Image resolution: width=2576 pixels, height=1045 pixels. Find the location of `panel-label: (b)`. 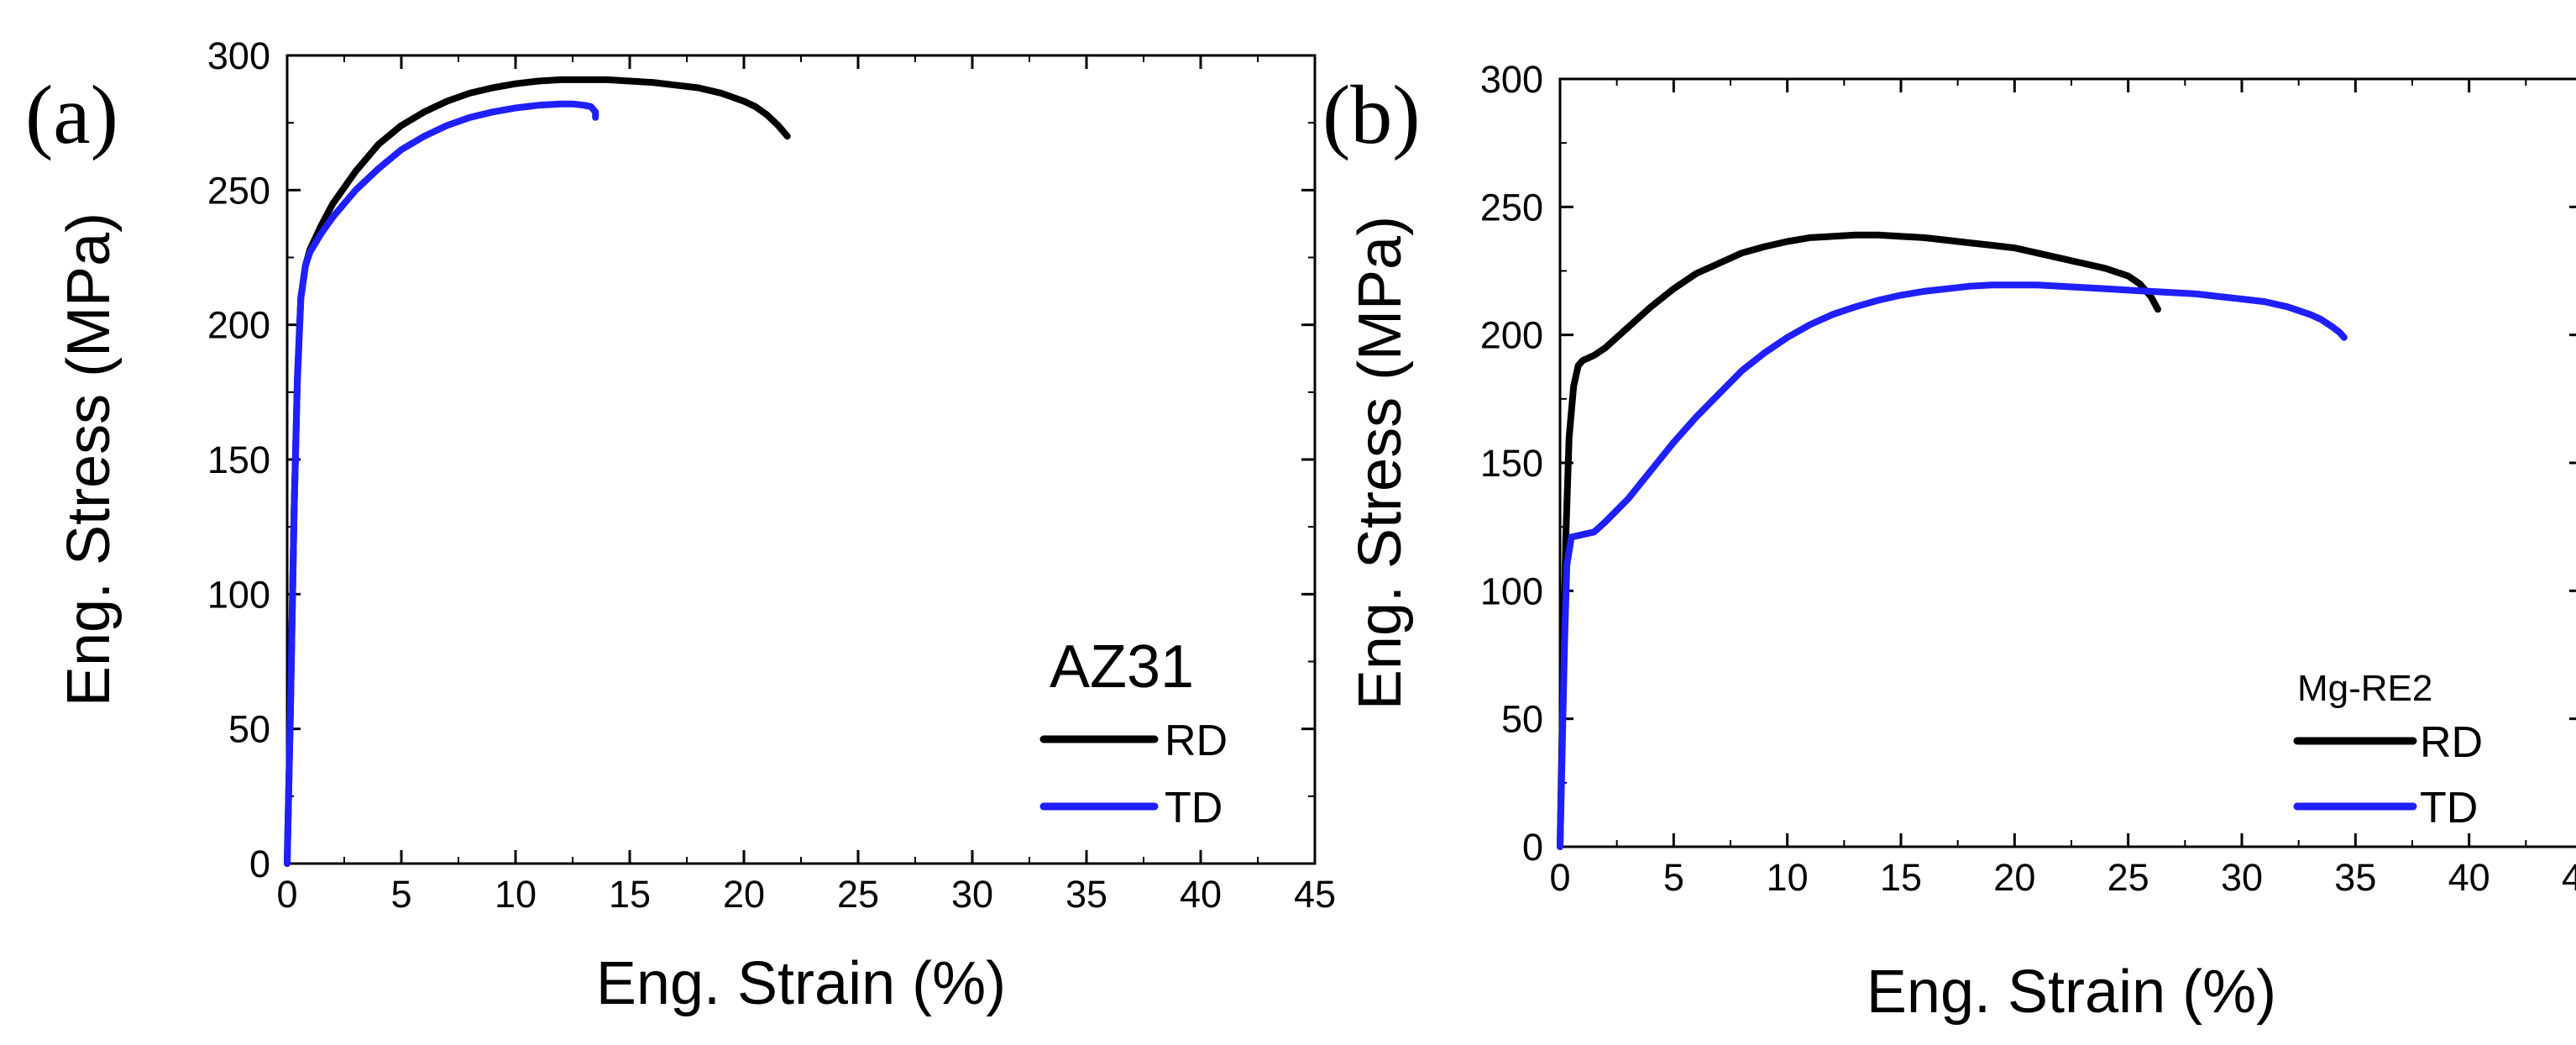

panel-label: (b) is located at coordinates (1372, 114).